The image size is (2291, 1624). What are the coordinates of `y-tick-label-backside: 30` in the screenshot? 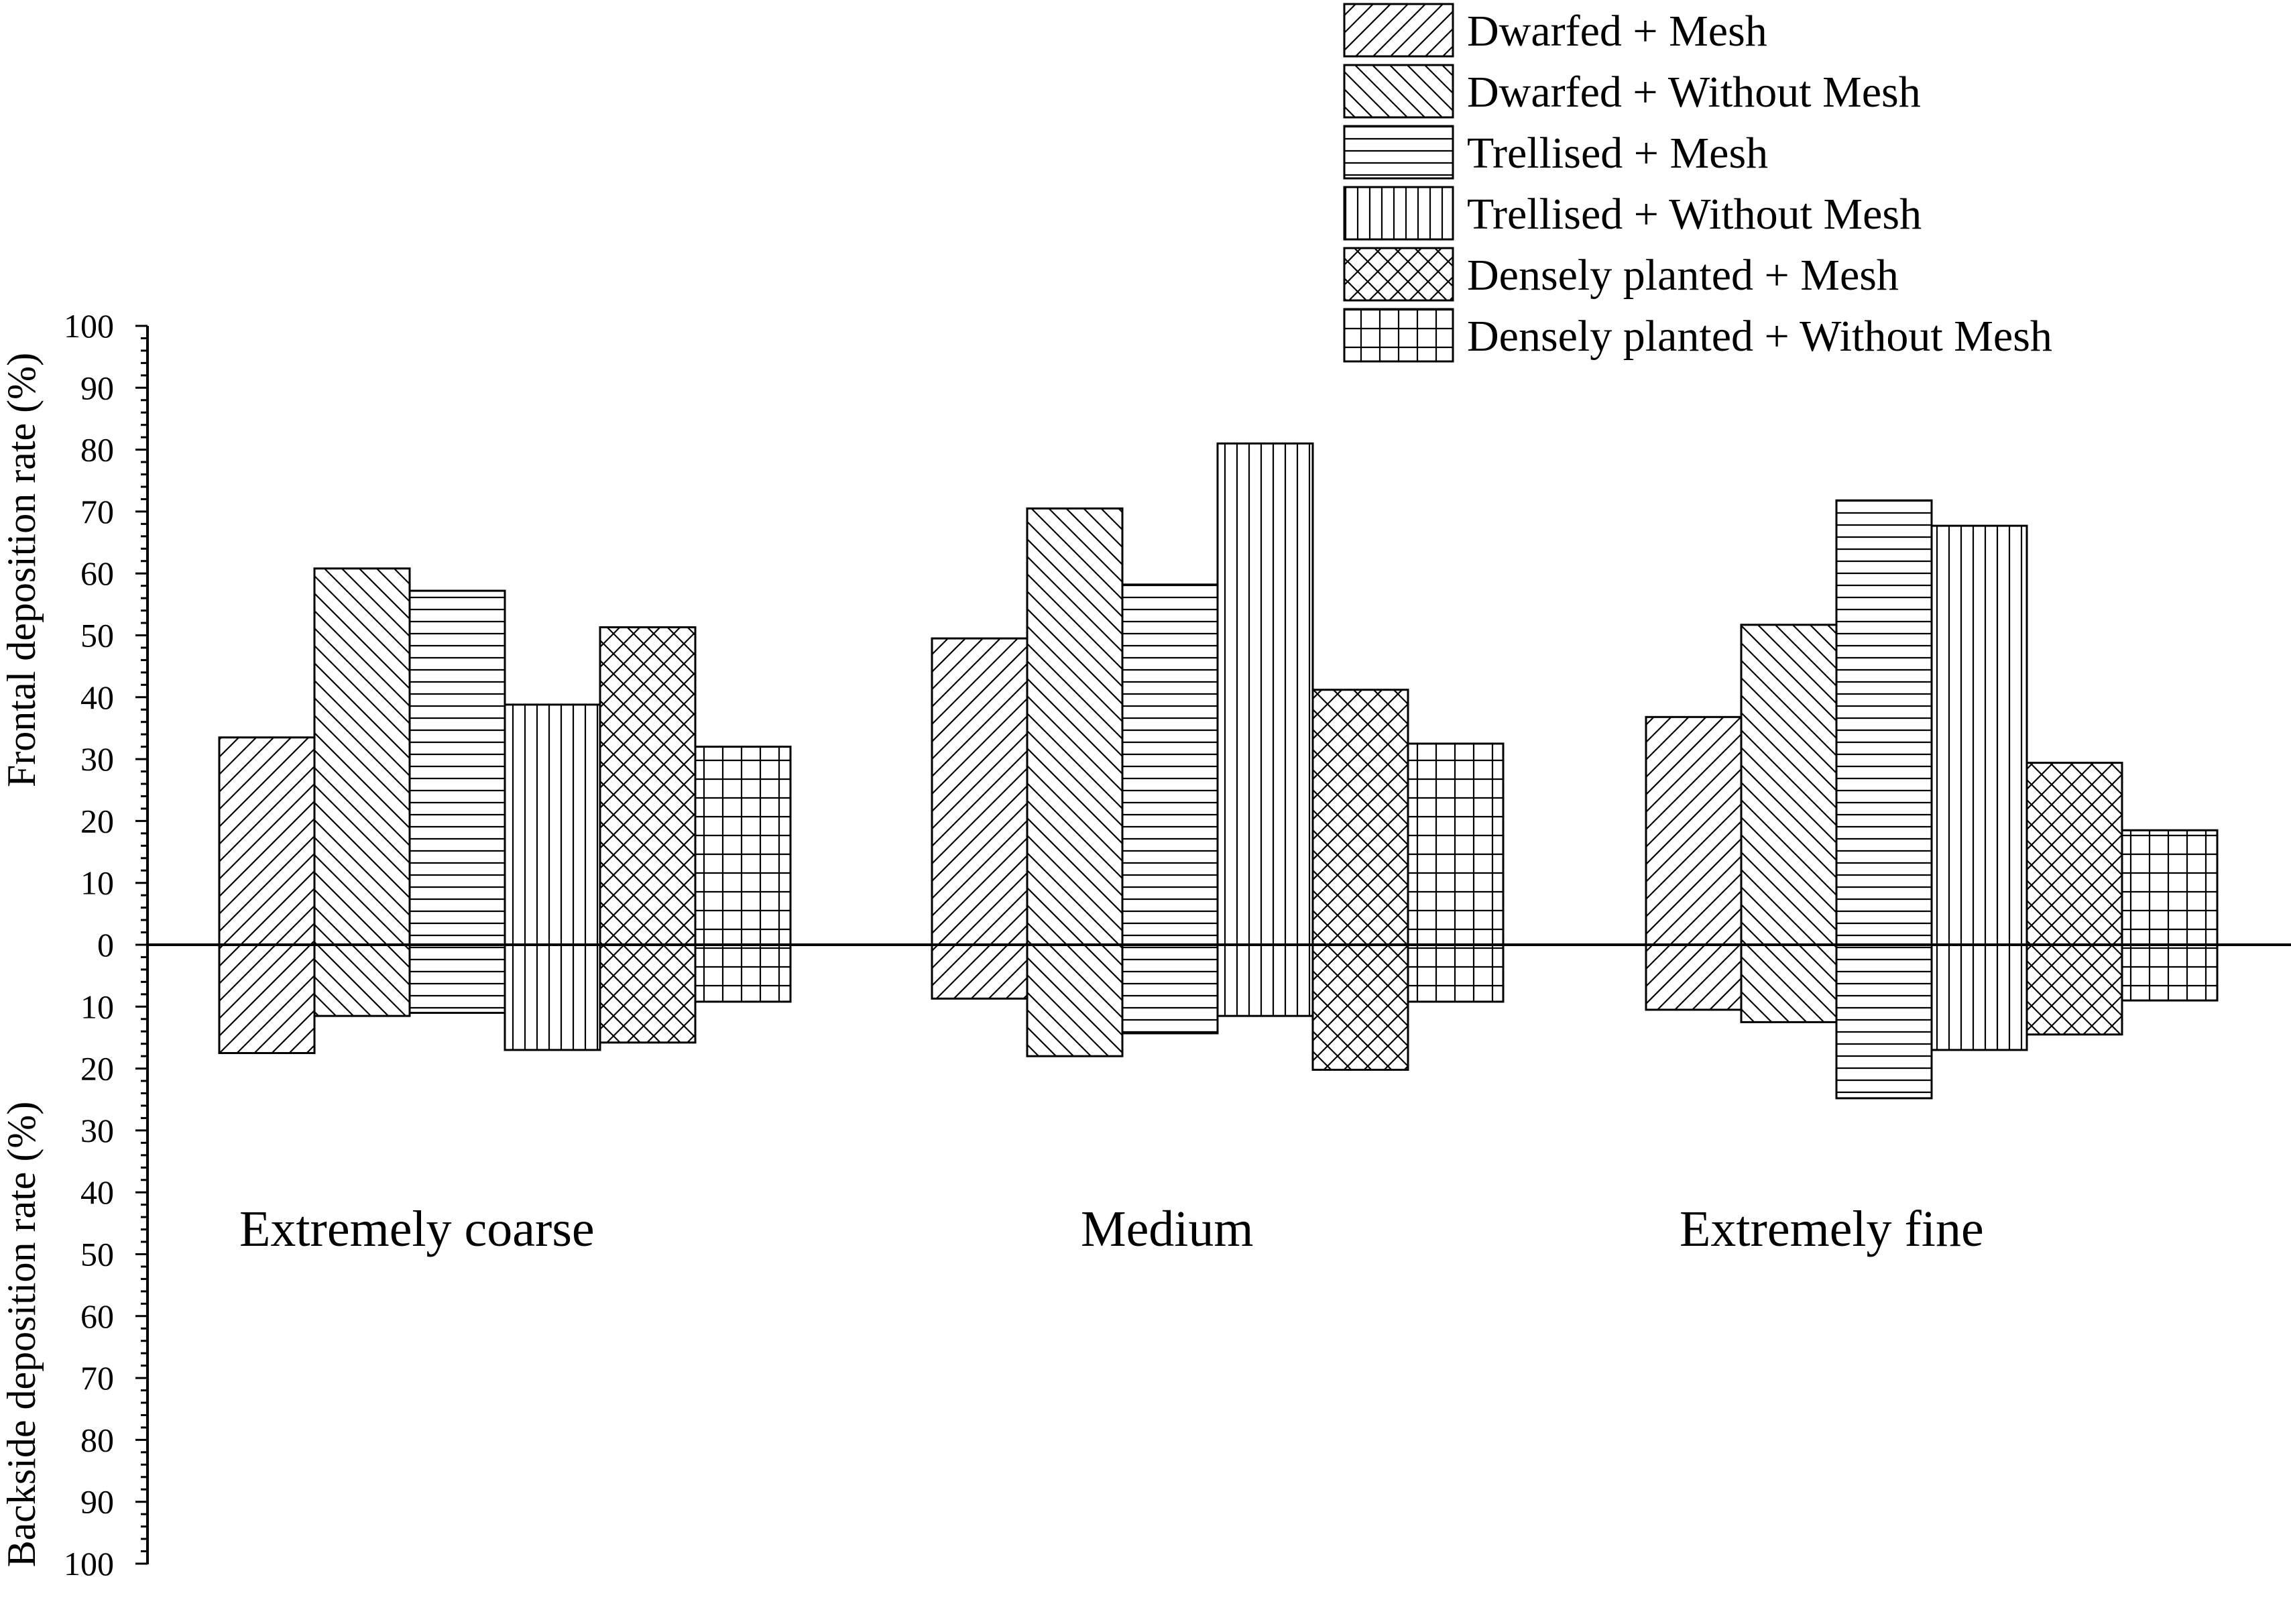 It's located at (97, 1130).